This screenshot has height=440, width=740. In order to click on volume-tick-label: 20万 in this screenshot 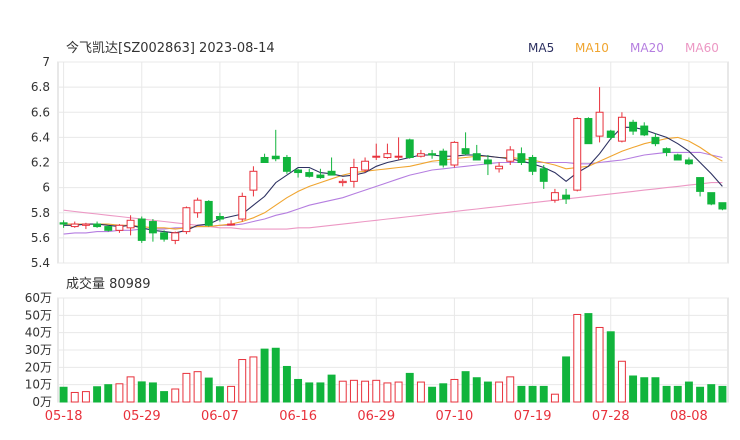, I will do `click(38, 367)`.